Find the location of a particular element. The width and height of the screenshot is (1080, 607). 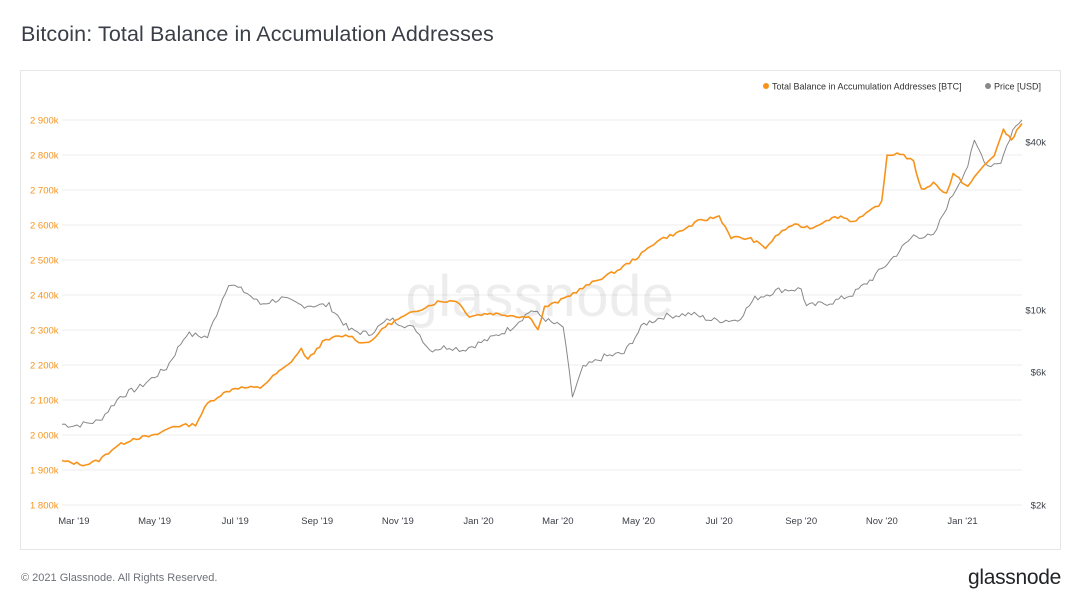

left-axis-tick-label: 2 000k is located at coordinates (44, 436).